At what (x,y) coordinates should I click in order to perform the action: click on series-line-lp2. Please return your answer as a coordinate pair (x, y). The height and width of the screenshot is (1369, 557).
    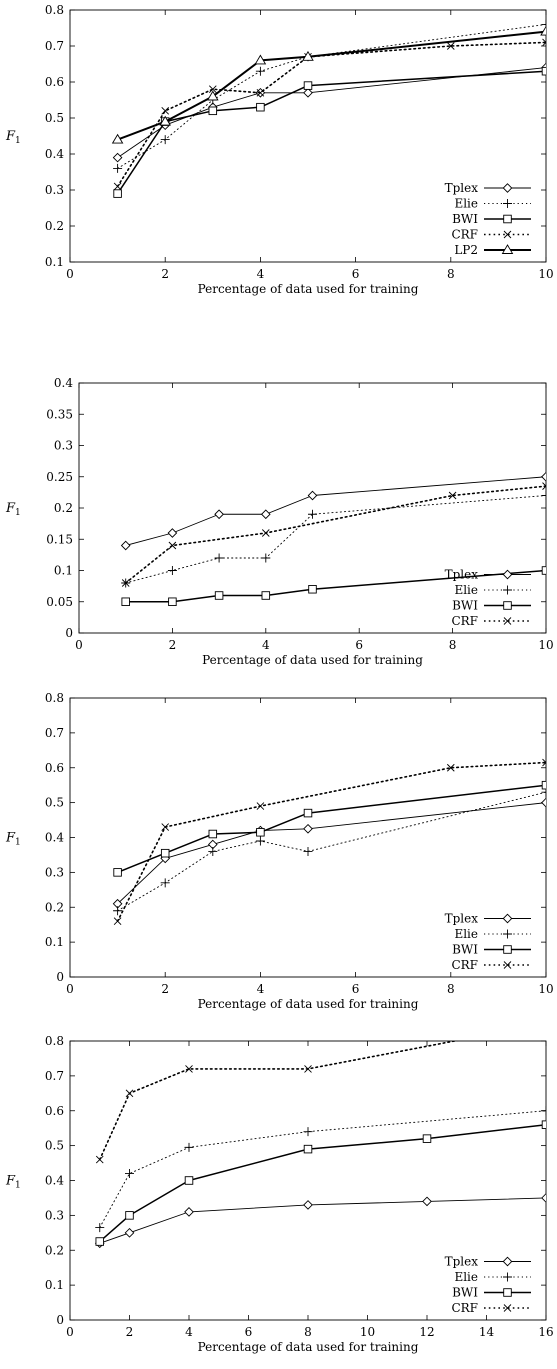
    Looking at the image, I should click on (331, 85).